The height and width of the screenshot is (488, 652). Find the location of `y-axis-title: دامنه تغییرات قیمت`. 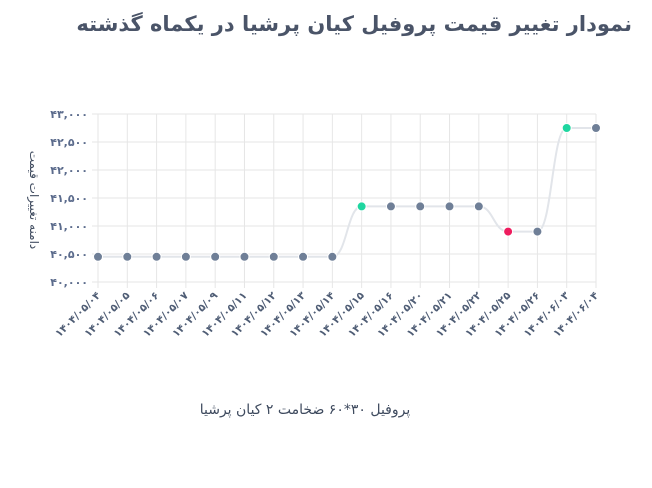

y-axis-title: دامنه تغییرات قیمت is located at coordinates (33, 200).